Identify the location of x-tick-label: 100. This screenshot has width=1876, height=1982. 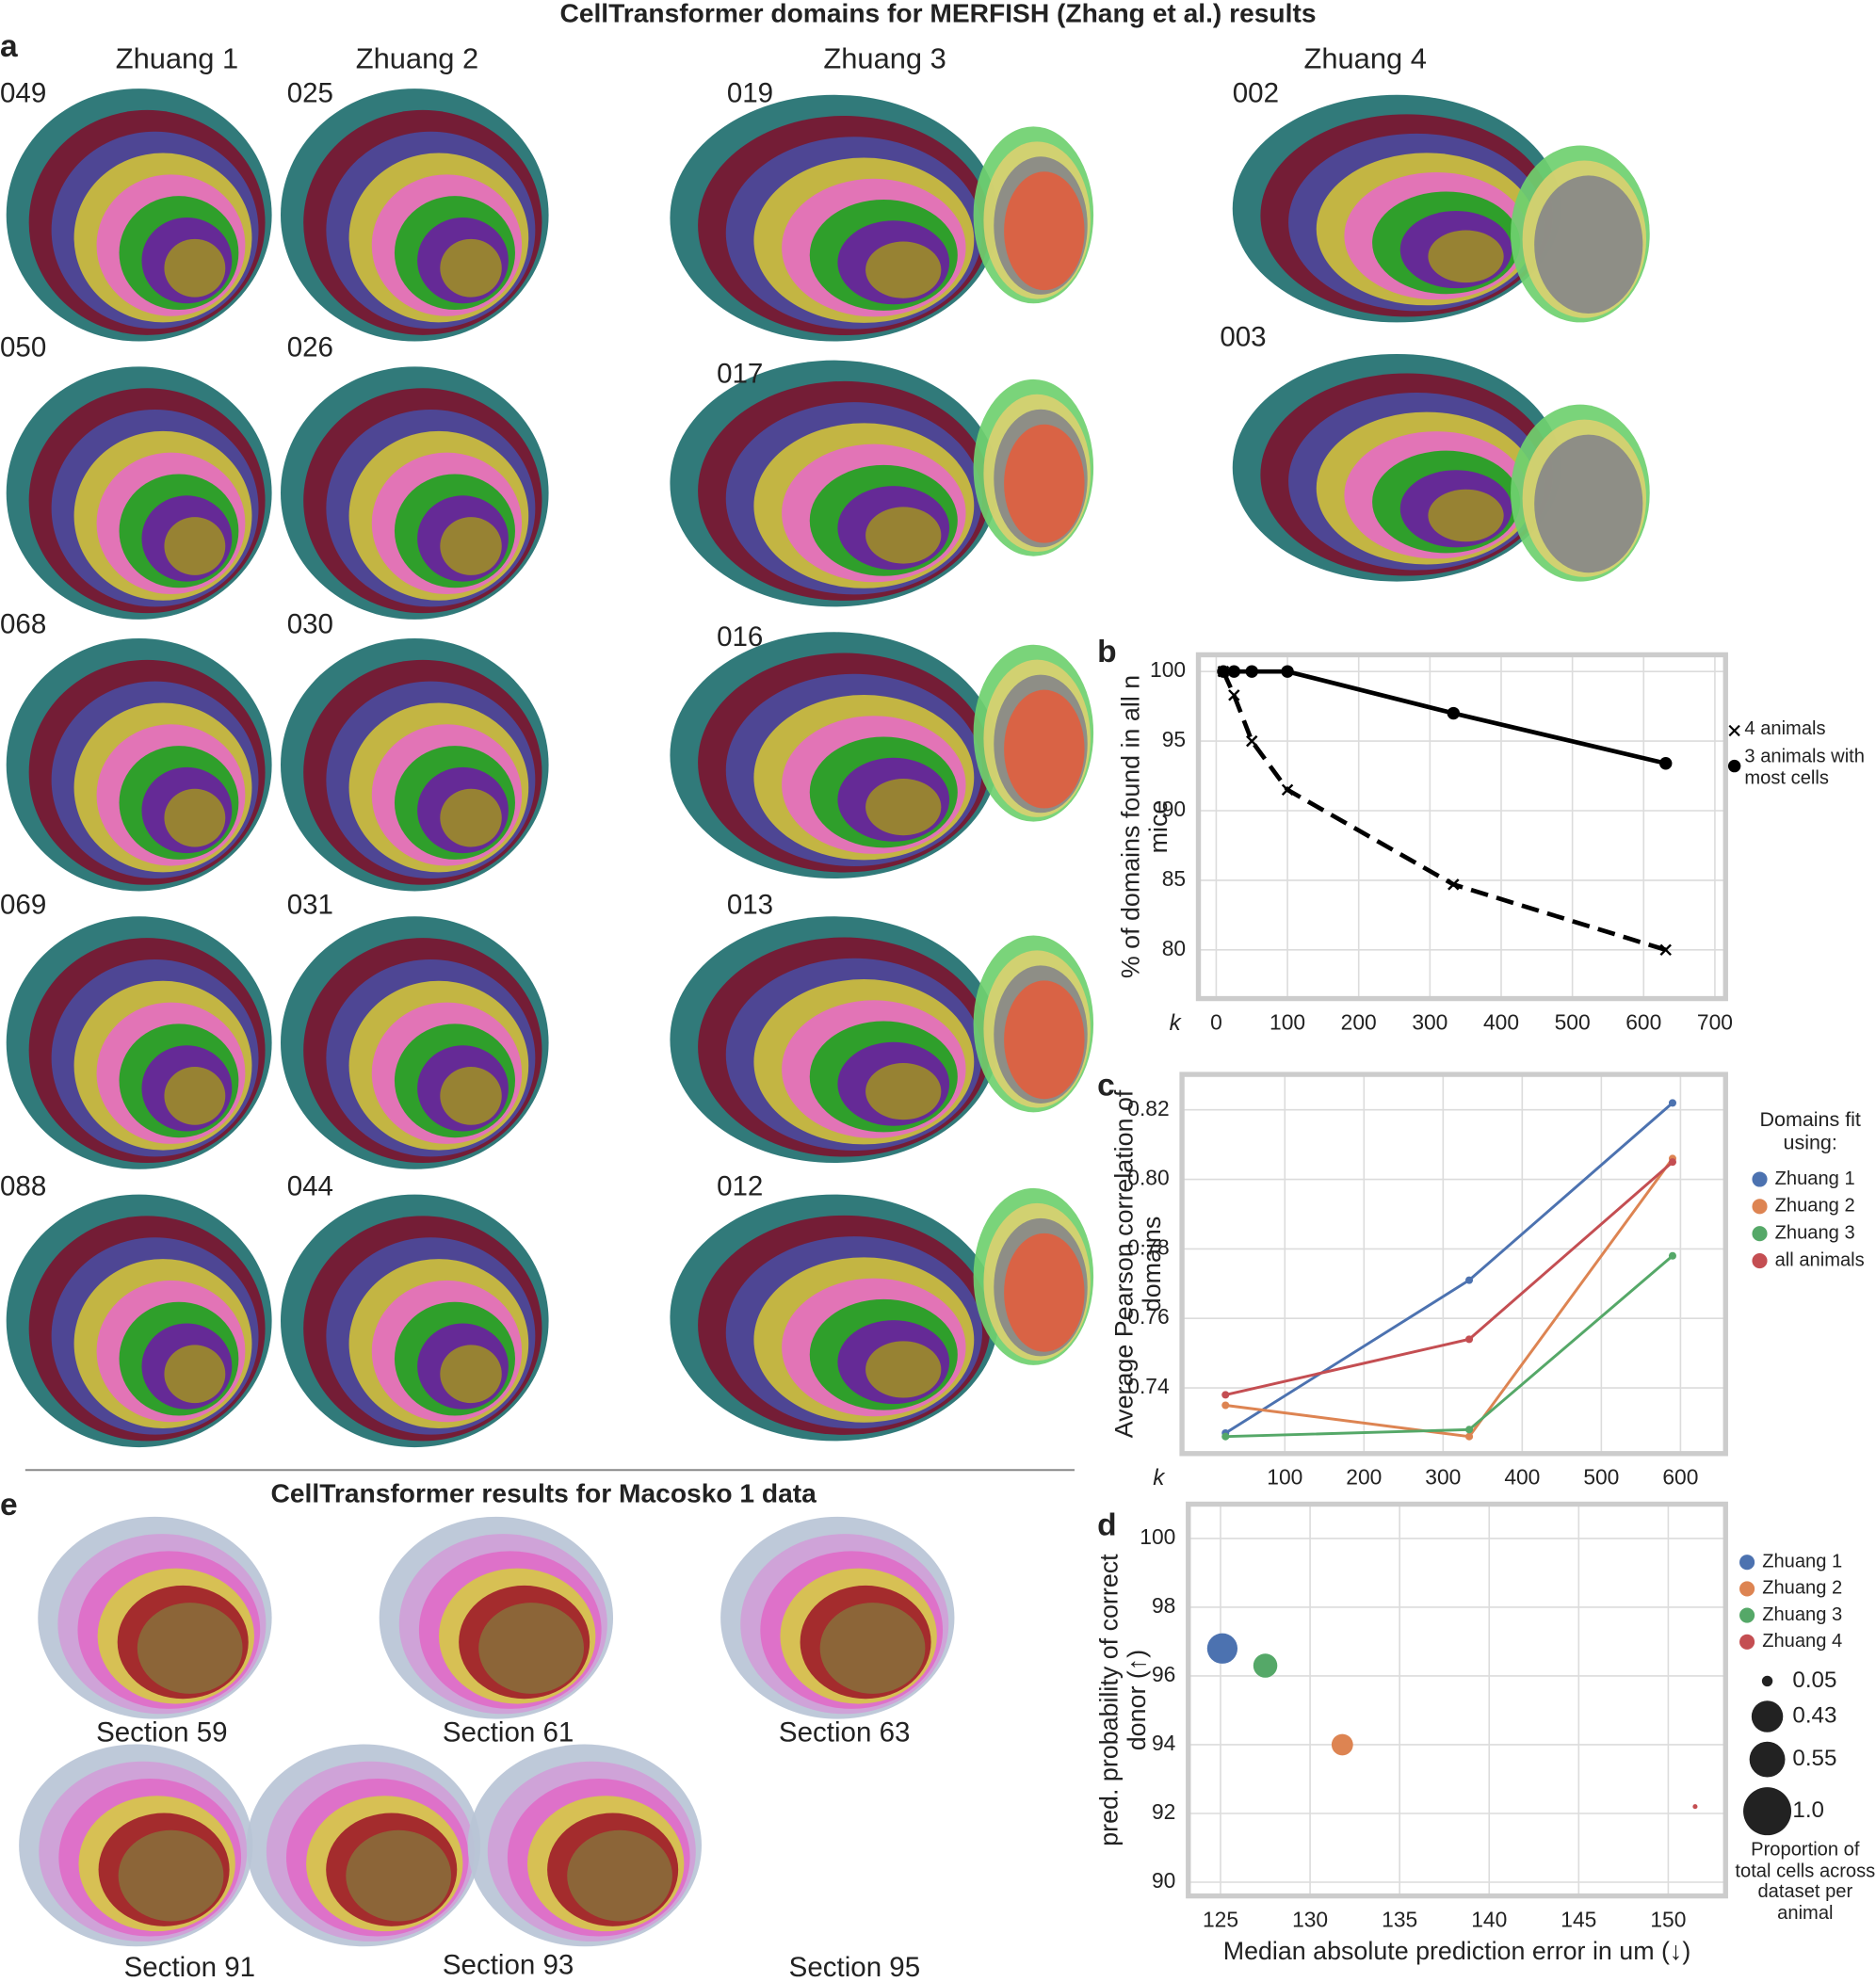
(1284, 1477).